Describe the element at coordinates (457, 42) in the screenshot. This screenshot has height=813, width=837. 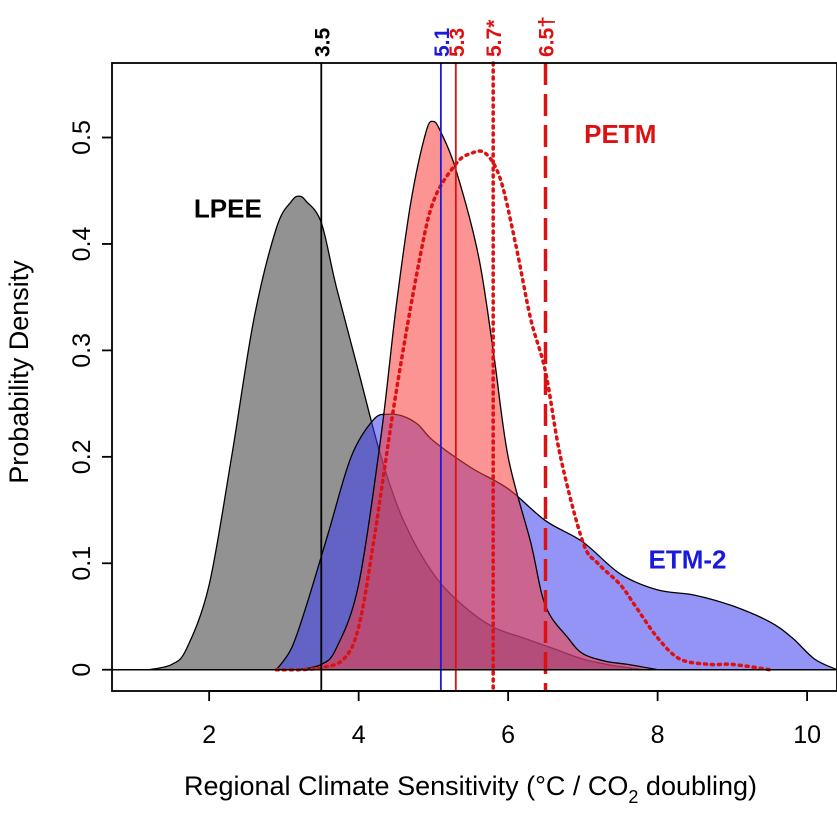
I see `vline-label-2: 5.3` at that location.